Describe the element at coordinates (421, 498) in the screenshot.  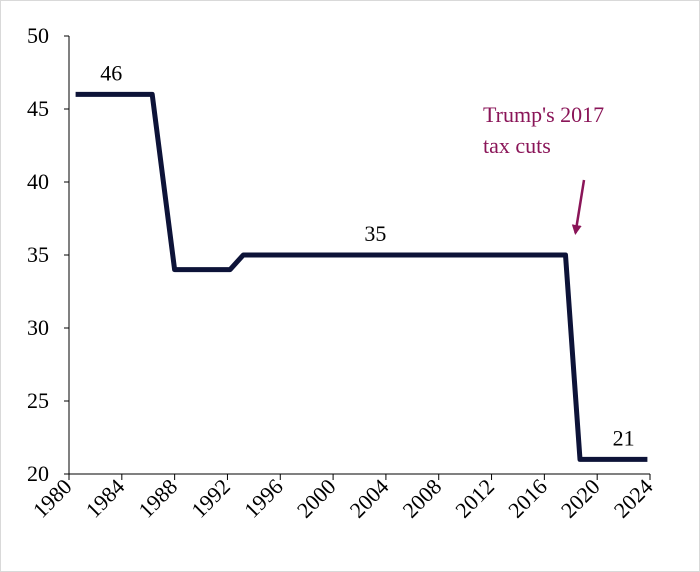
I see `x-tick-label: 2008` at that location.